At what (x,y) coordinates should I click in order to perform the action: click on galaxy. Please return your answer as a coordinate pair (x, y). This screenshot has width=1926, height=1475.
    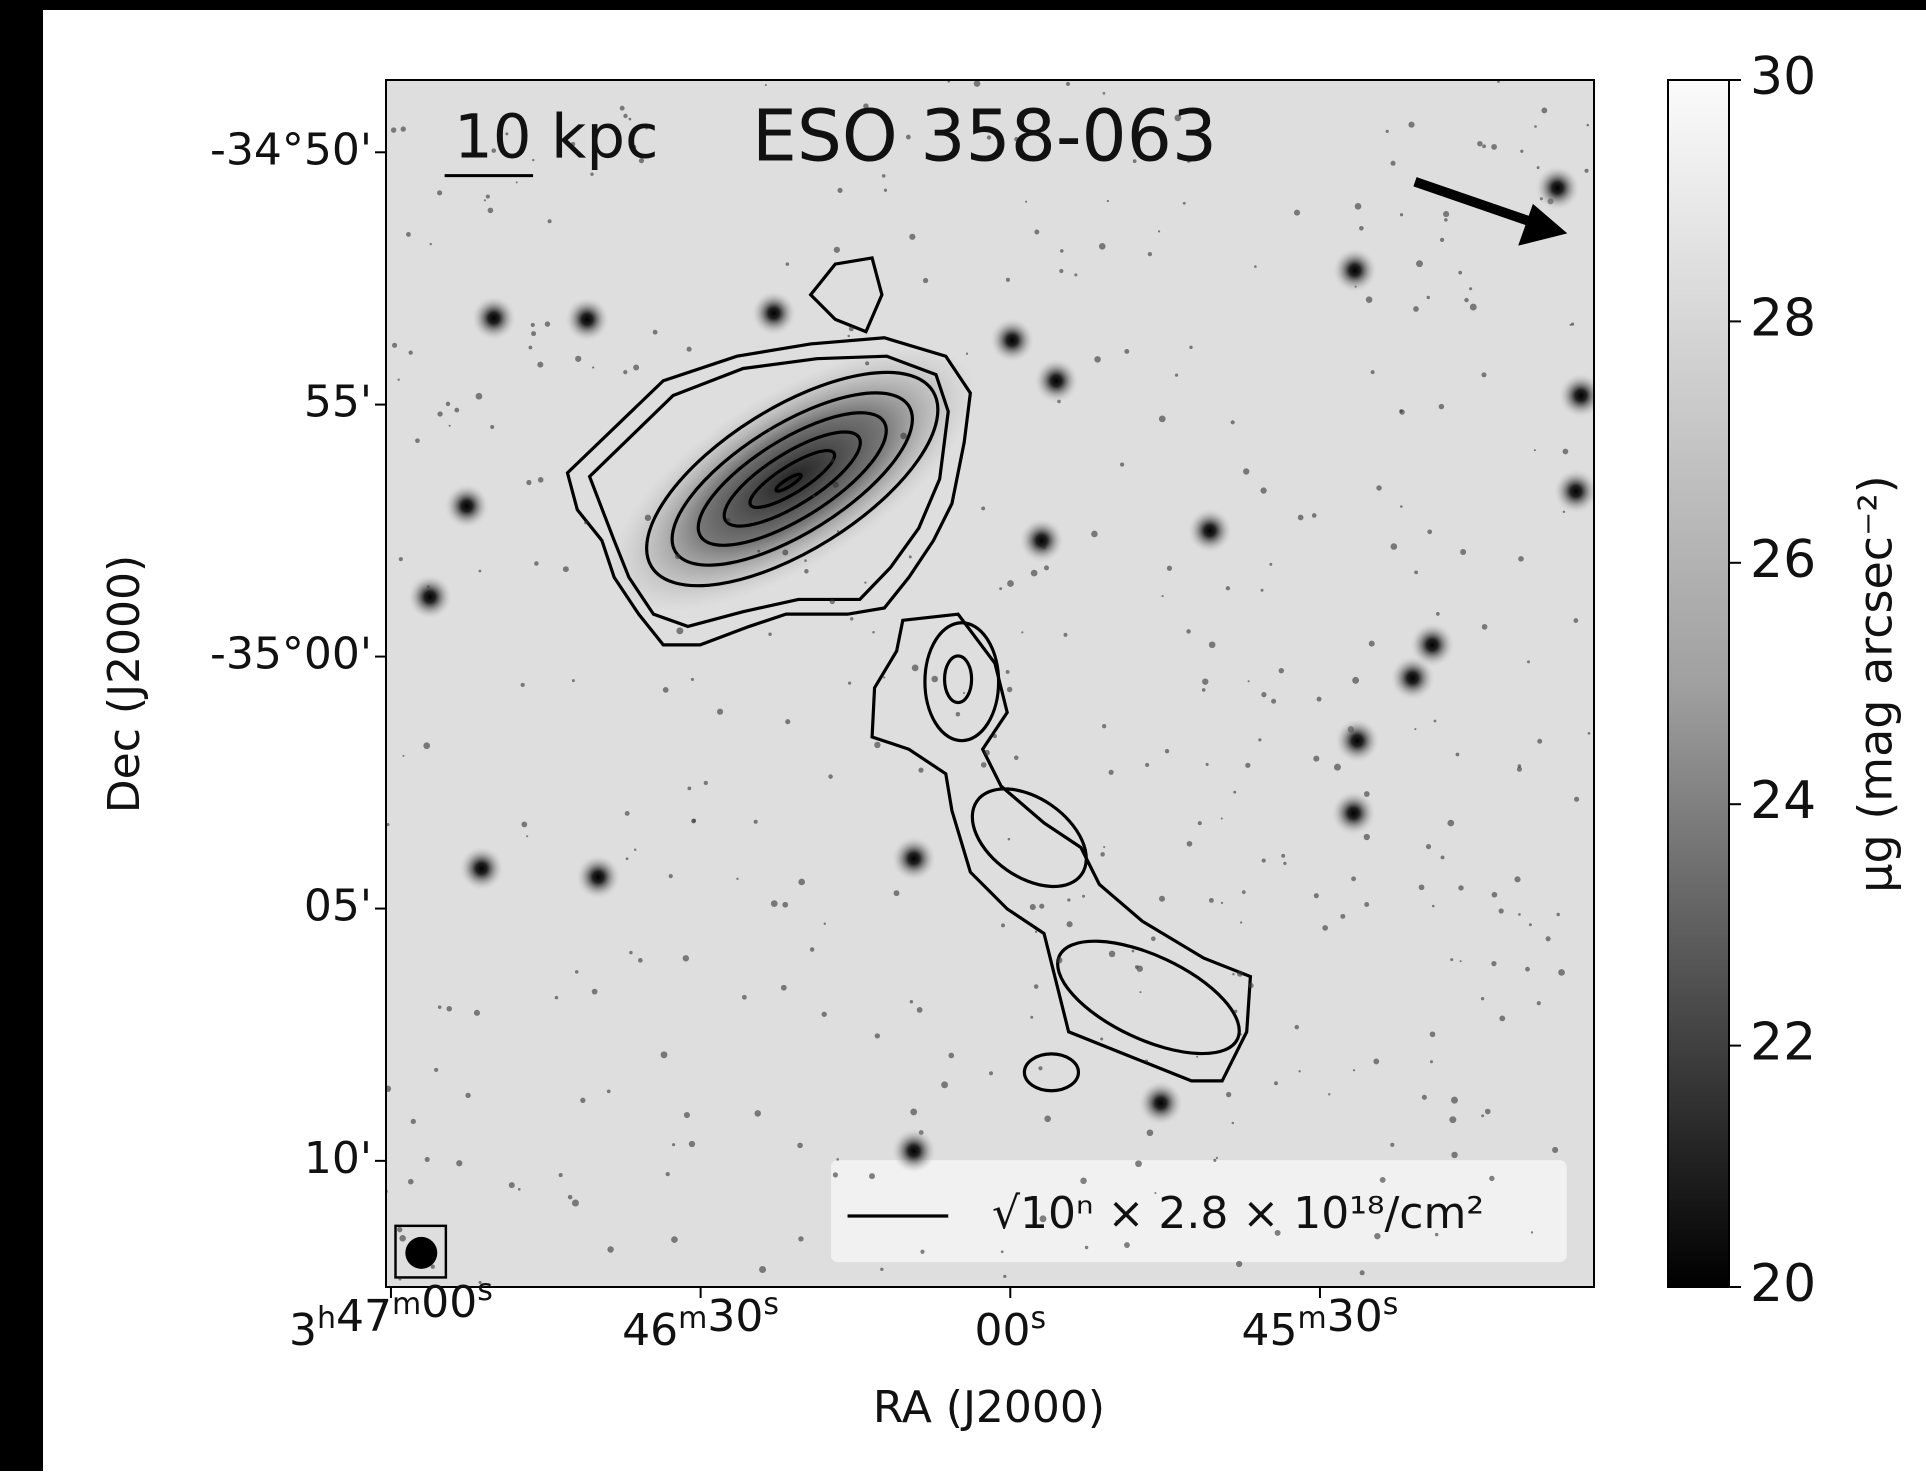
    Looking at the image, I should click on (792, 479).